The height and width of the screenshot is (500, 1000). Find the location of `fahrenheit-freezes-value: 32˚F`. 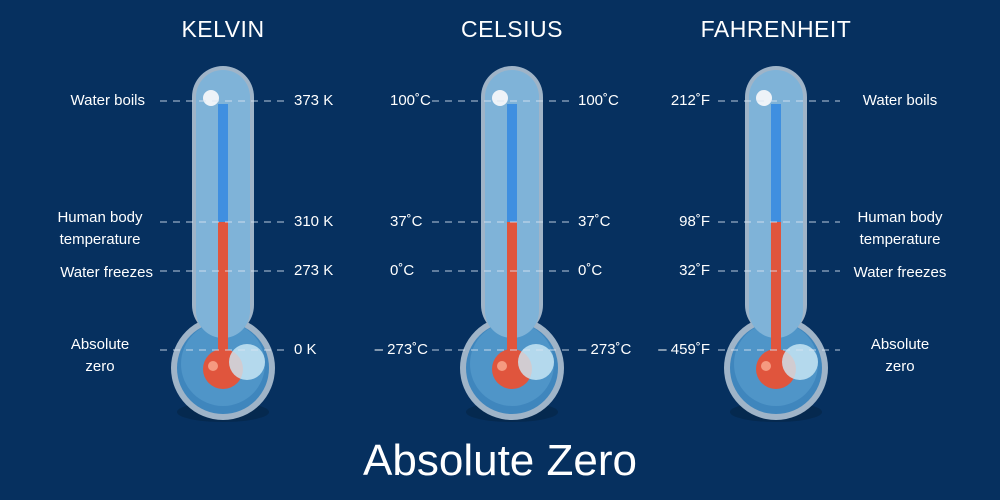

fahrenheit-freezes-value: 32˚F is located at coordinates (694, 270).